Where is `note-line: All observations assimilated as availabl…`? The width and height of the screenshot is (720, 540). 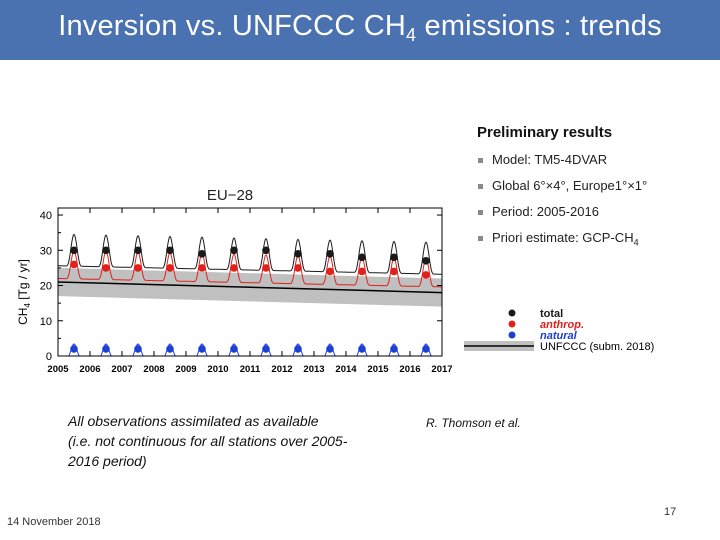
note-line: All observations assimilated as availabl… is located at coordinates (193, 421).